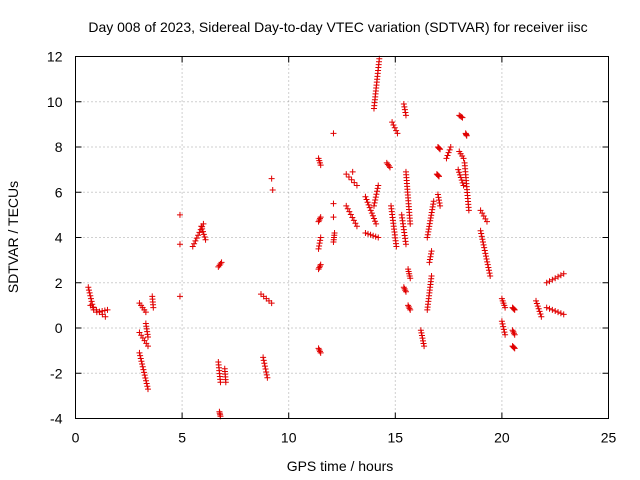 The width and height of the screenshot is (640, 480). I want to click on x-tick-label: 0, so click(76, 438).